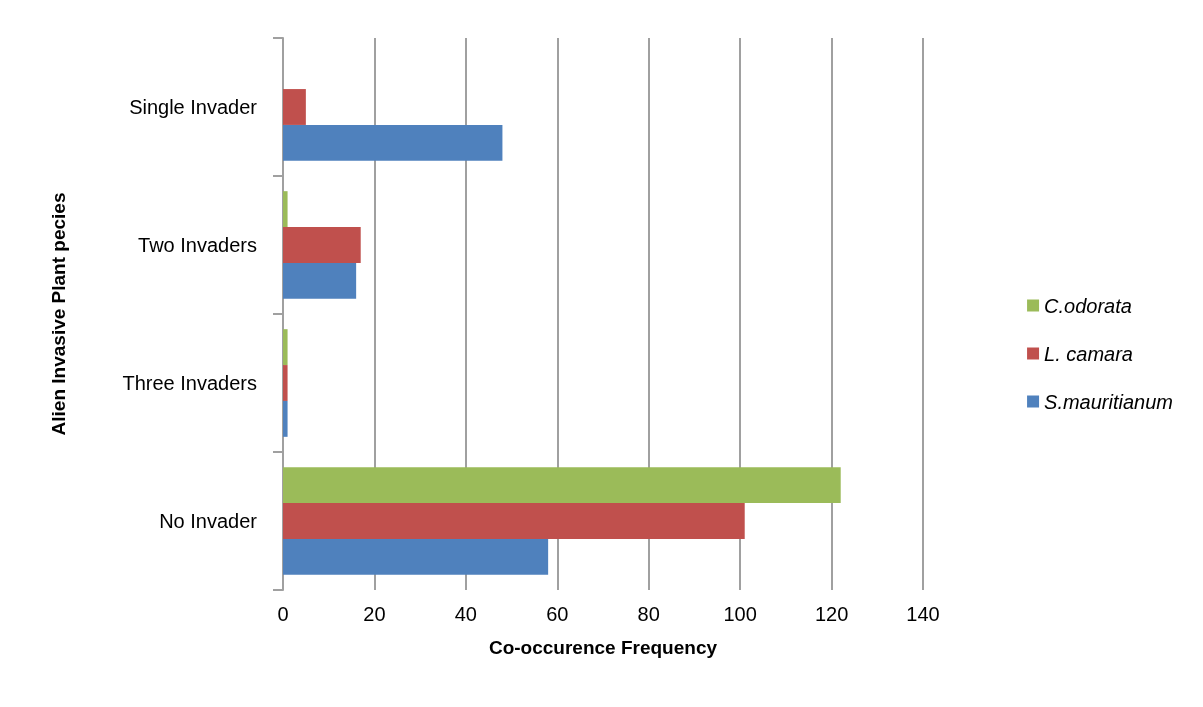  What do you see at coordinates (1108, 401) in the screenshot?
I see `legend-label: S.mauritianum` at bounding box center [1108, 401].